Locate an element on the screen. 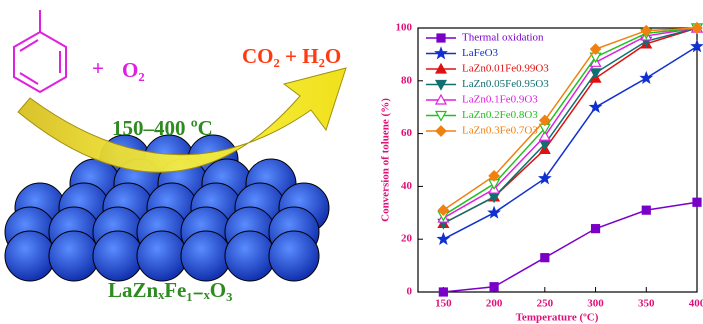 The image size is (703, 324). x-tick-label: 150 is located at coordinates (443, 304).